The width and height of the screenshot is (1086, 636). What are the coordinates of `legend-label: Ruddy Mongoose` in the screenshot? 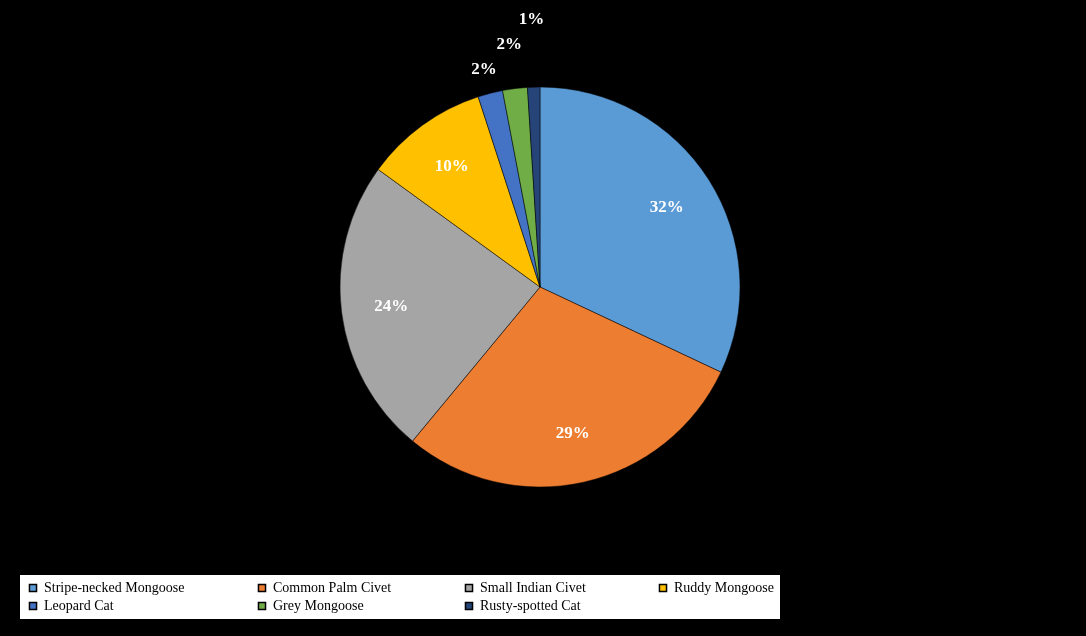 It's located at (724, 587).